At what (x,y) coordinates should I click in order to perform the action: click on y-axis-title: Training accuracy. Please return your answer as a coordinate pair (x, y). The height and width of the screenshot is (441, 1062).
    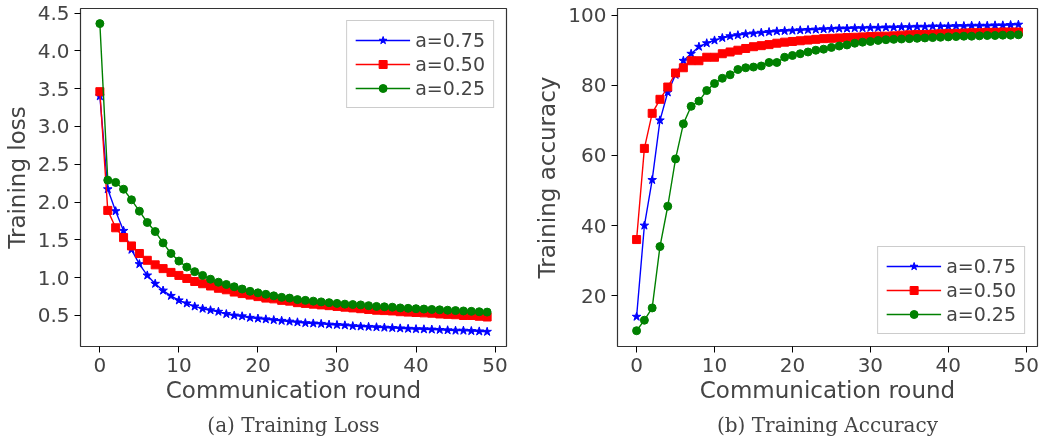
    Looking at the image, I should click on (547, 178).